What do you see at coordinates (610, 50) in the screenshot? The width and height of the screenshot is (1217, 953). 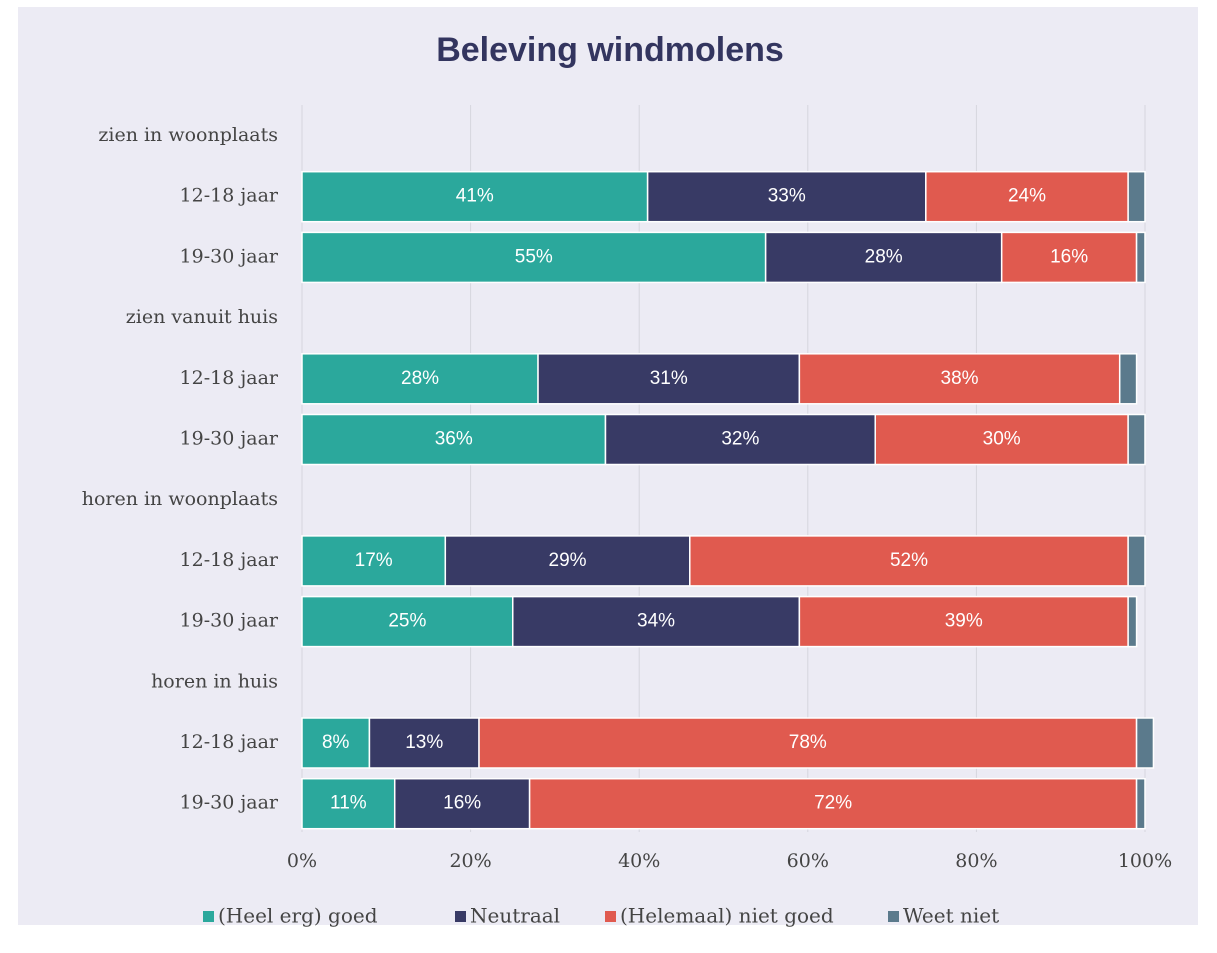 I see `chart-title: Beleving windmolens` at bounding box center [610, 50].